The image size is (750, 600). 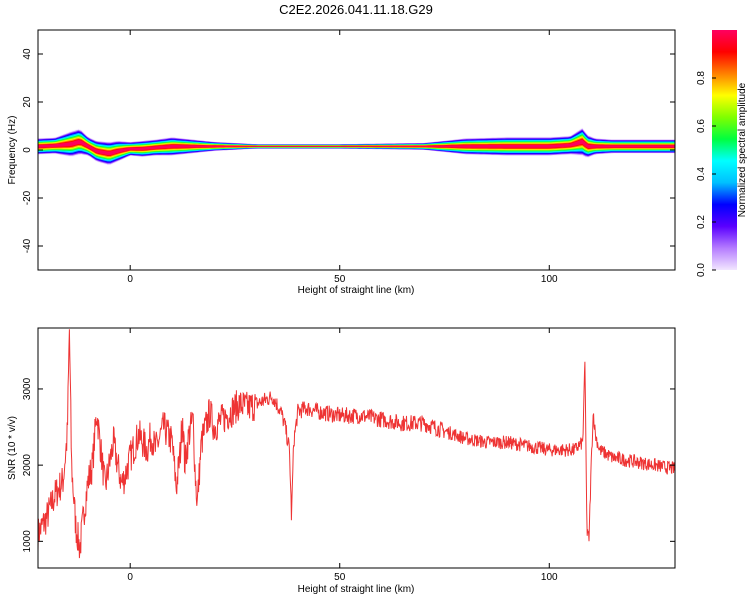 What do you see at coordinates (701, 270) in the screenshot?
I see `colorbar-tick-label: 0.0` at bounding box center [701, 270].